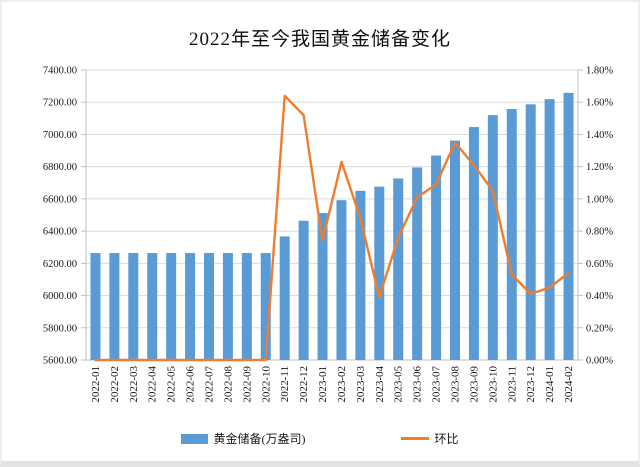 Image resolution: width=640 pixels, height=467 pixels. Describe the element at coordinates (172, 384) in the screenshot. I see `x-tick-label: 2022-05` at that location.